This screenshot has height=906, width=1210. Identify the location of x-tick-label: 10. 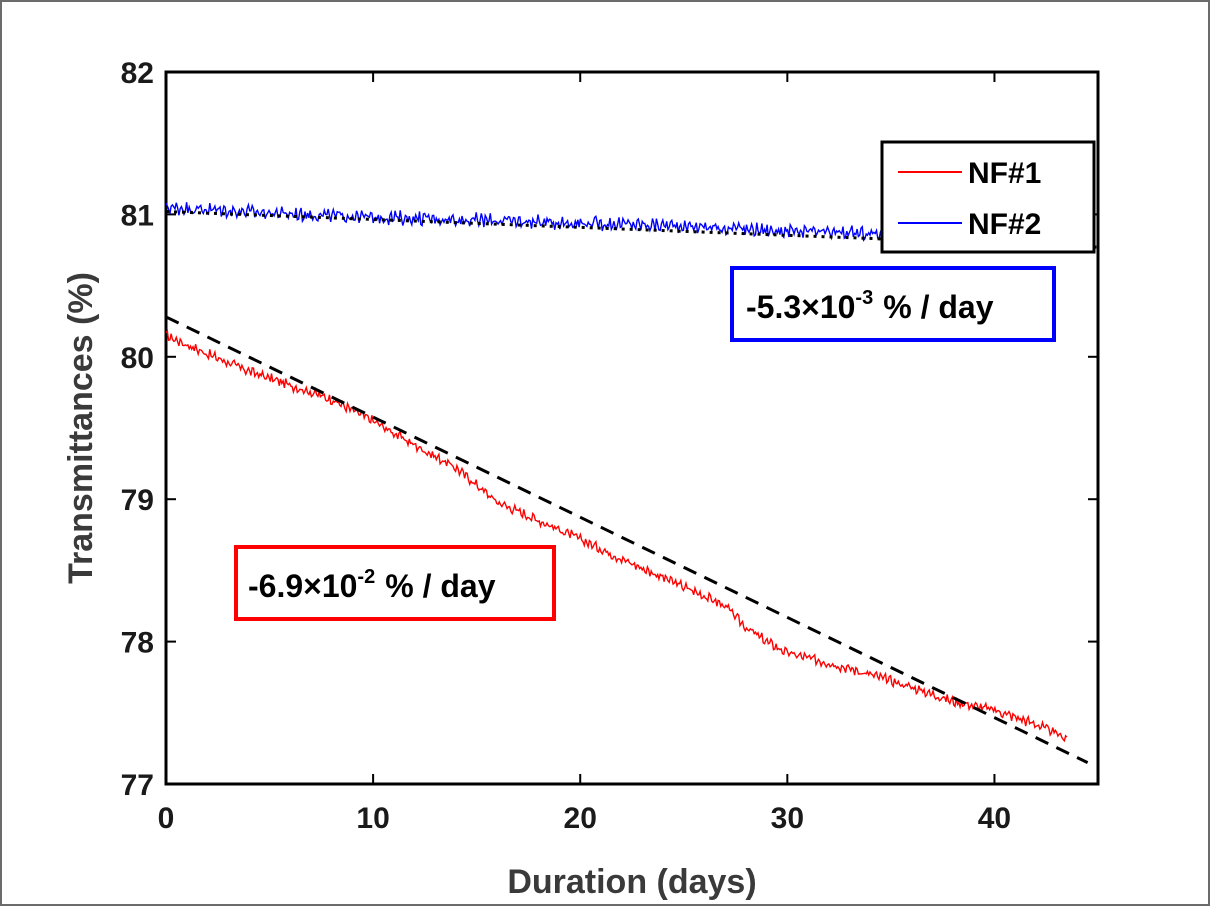
(372, 818).